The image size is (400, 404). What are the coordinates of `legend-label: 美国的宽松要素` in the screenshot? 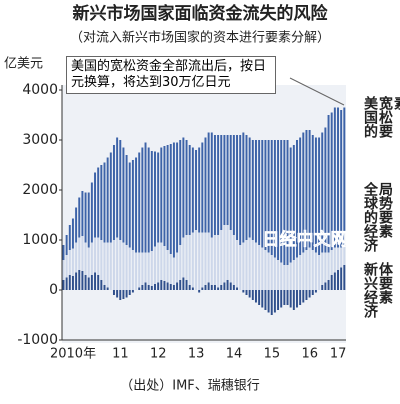 It's located at (381, 117).